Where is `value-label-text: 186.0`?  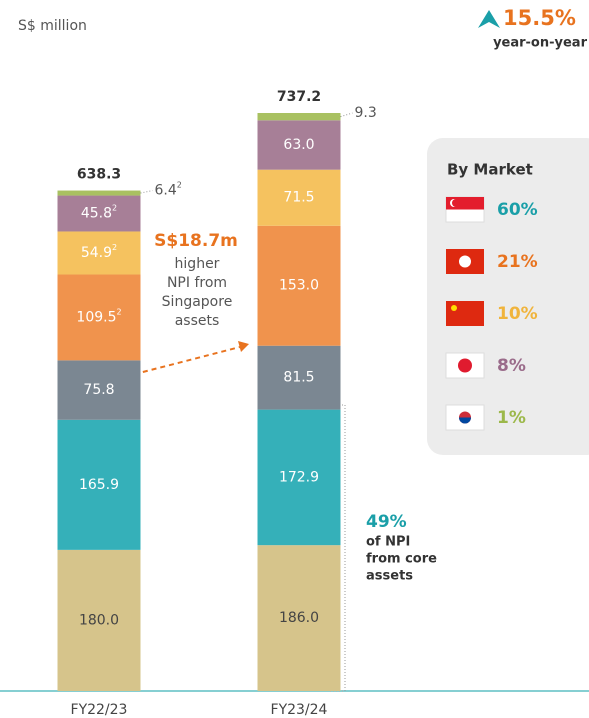 value-label-text: 186.0 is located at coordinates (299, 618).